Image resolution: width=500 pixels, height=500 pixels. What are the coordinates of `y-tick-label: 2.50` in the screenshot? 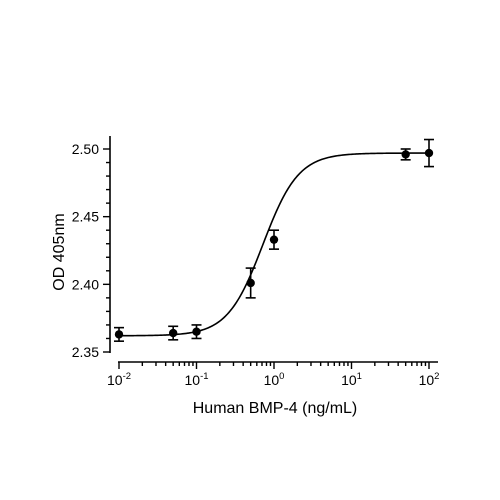 It's located at (85, 149).